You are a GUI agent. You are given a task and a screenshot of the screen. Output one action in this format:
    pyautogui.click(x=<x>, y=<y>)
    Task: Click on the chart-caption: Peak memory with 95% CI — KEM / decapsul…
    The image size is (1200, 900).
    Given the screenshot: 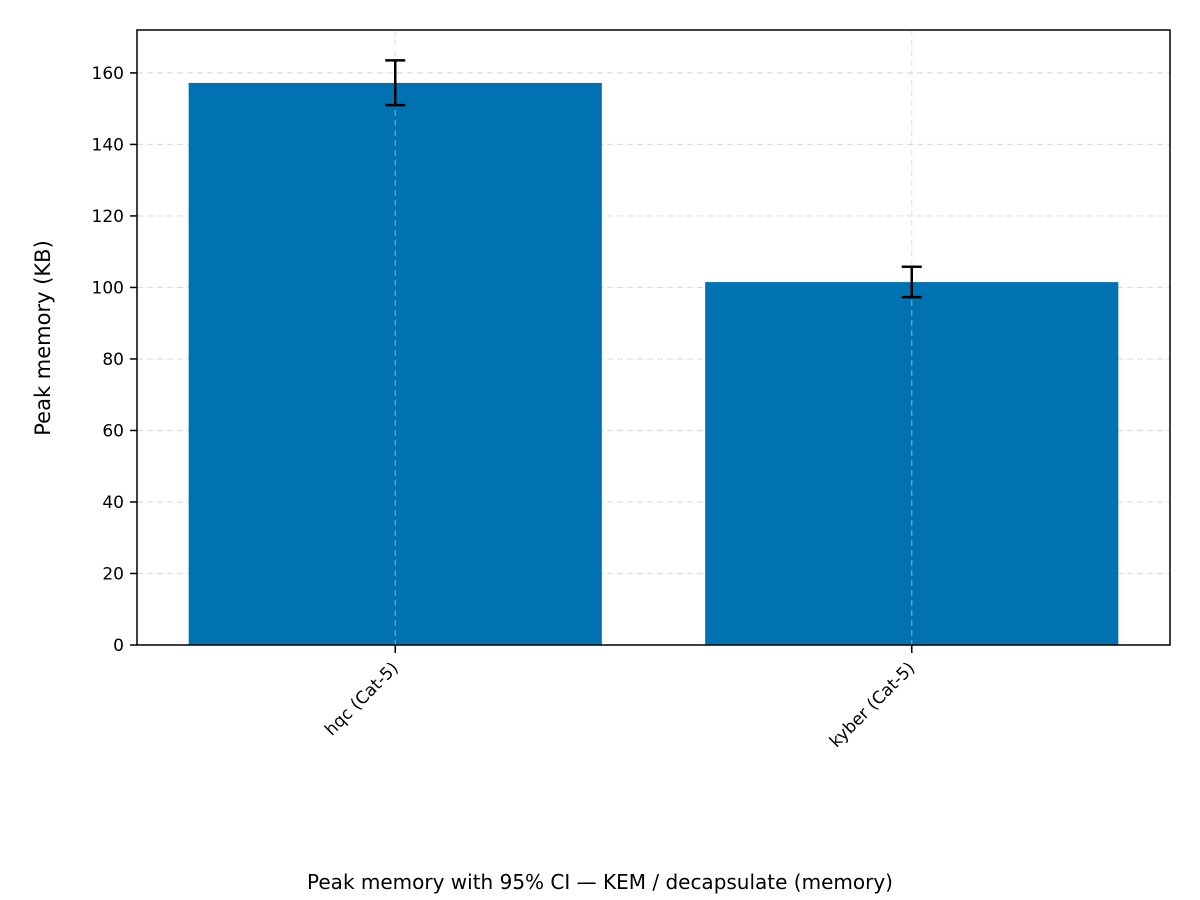 What is the action you would take?
    pyautogui.click(x=600, y=882)
    